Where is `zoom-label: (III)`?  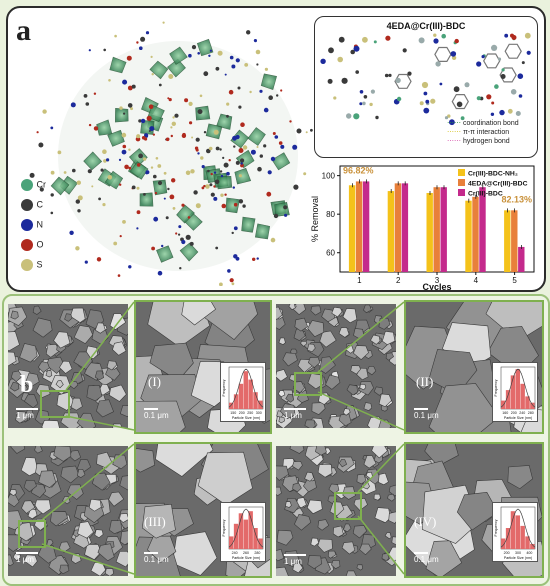
zoom-label: (III) is located at coordinates (155, 521).